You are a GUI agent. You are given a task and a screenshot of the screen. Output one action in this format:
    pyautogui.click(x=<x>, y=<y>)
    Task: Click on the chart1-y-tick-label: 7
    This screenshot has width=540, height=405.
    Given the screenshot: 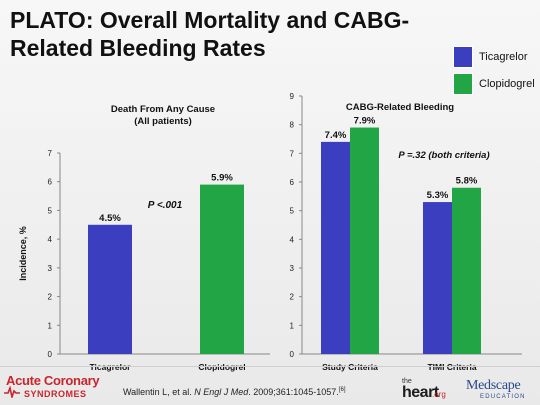 What is the action you would take?
    pyautogui.click(x=50, y=153)
    